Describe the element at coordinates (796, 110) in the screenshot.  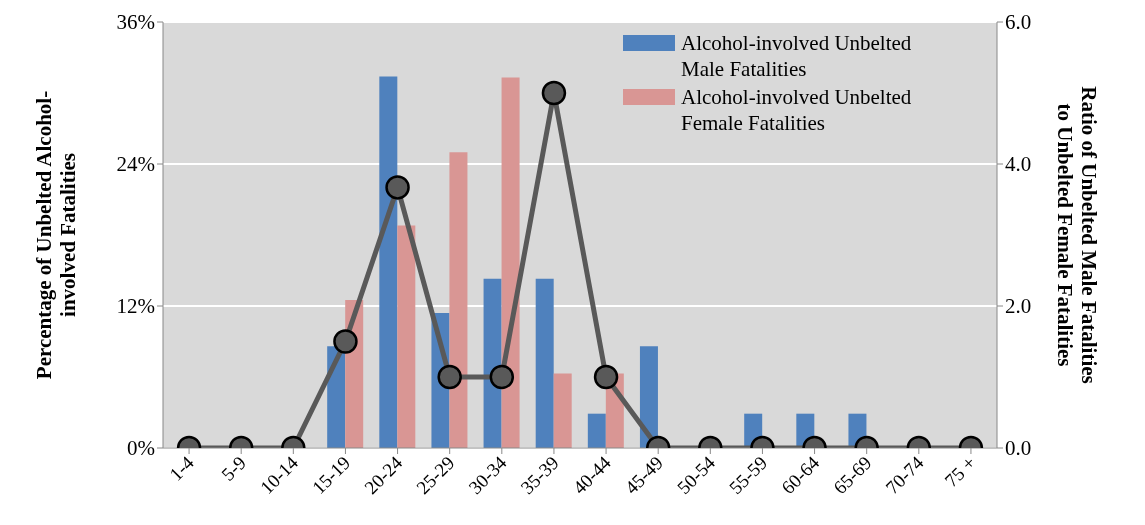
I see `legend-label: Alcohol-involved Unbelted Female Fatalities` at that location.